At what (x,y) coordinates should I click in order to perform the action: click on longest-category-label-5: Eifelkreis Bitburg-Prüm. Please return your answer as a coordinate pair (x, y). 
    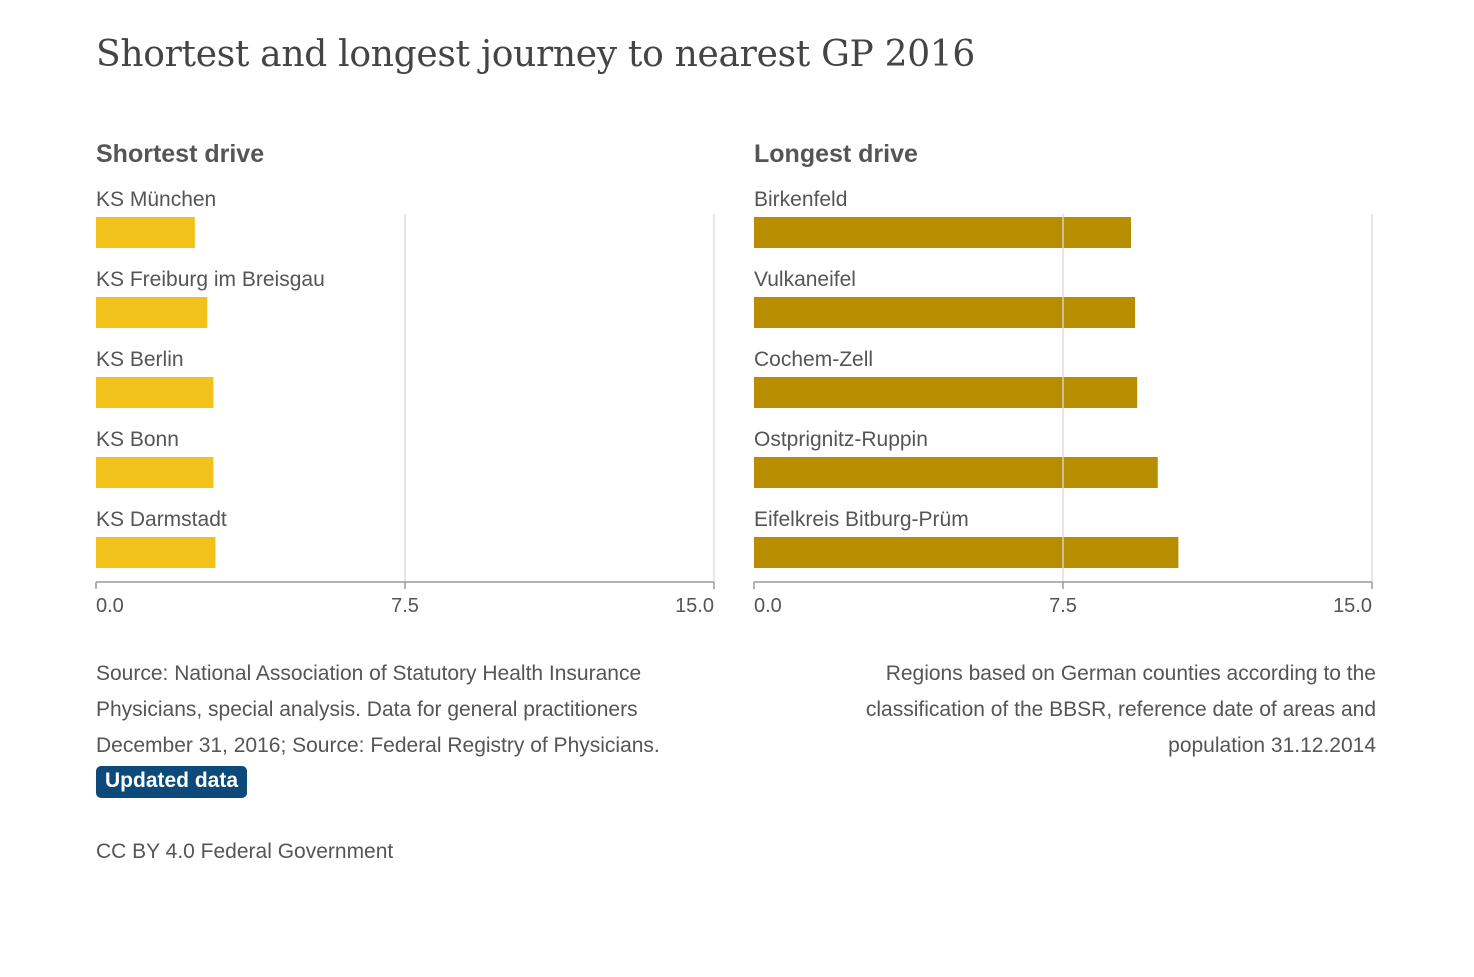
    Looking at the image, I should click on (861, 519).